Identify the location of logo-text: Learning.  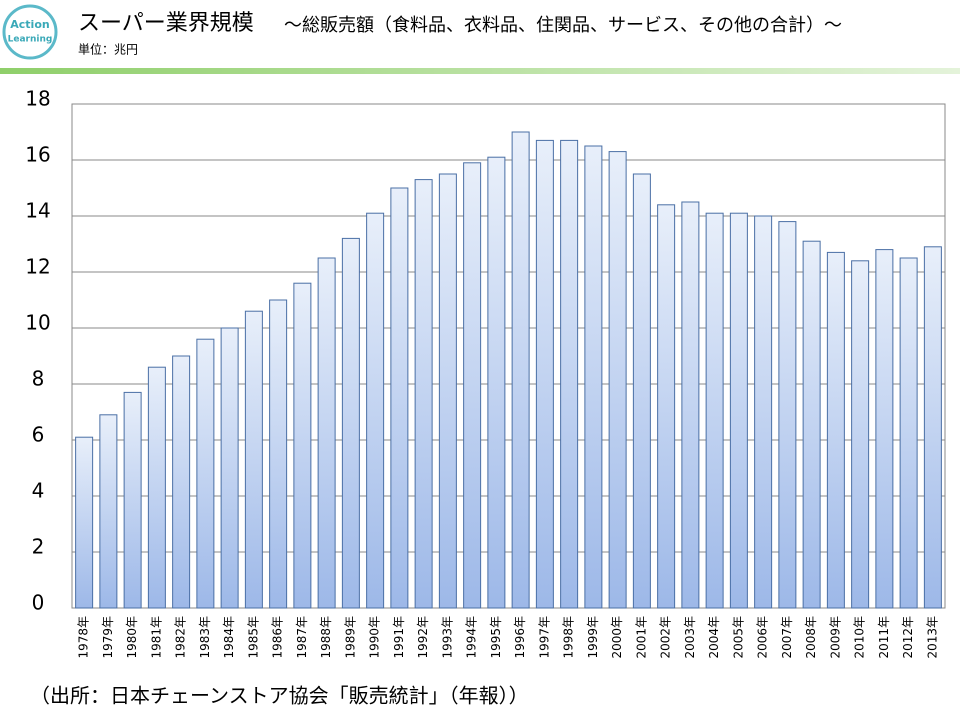
(30, 40).